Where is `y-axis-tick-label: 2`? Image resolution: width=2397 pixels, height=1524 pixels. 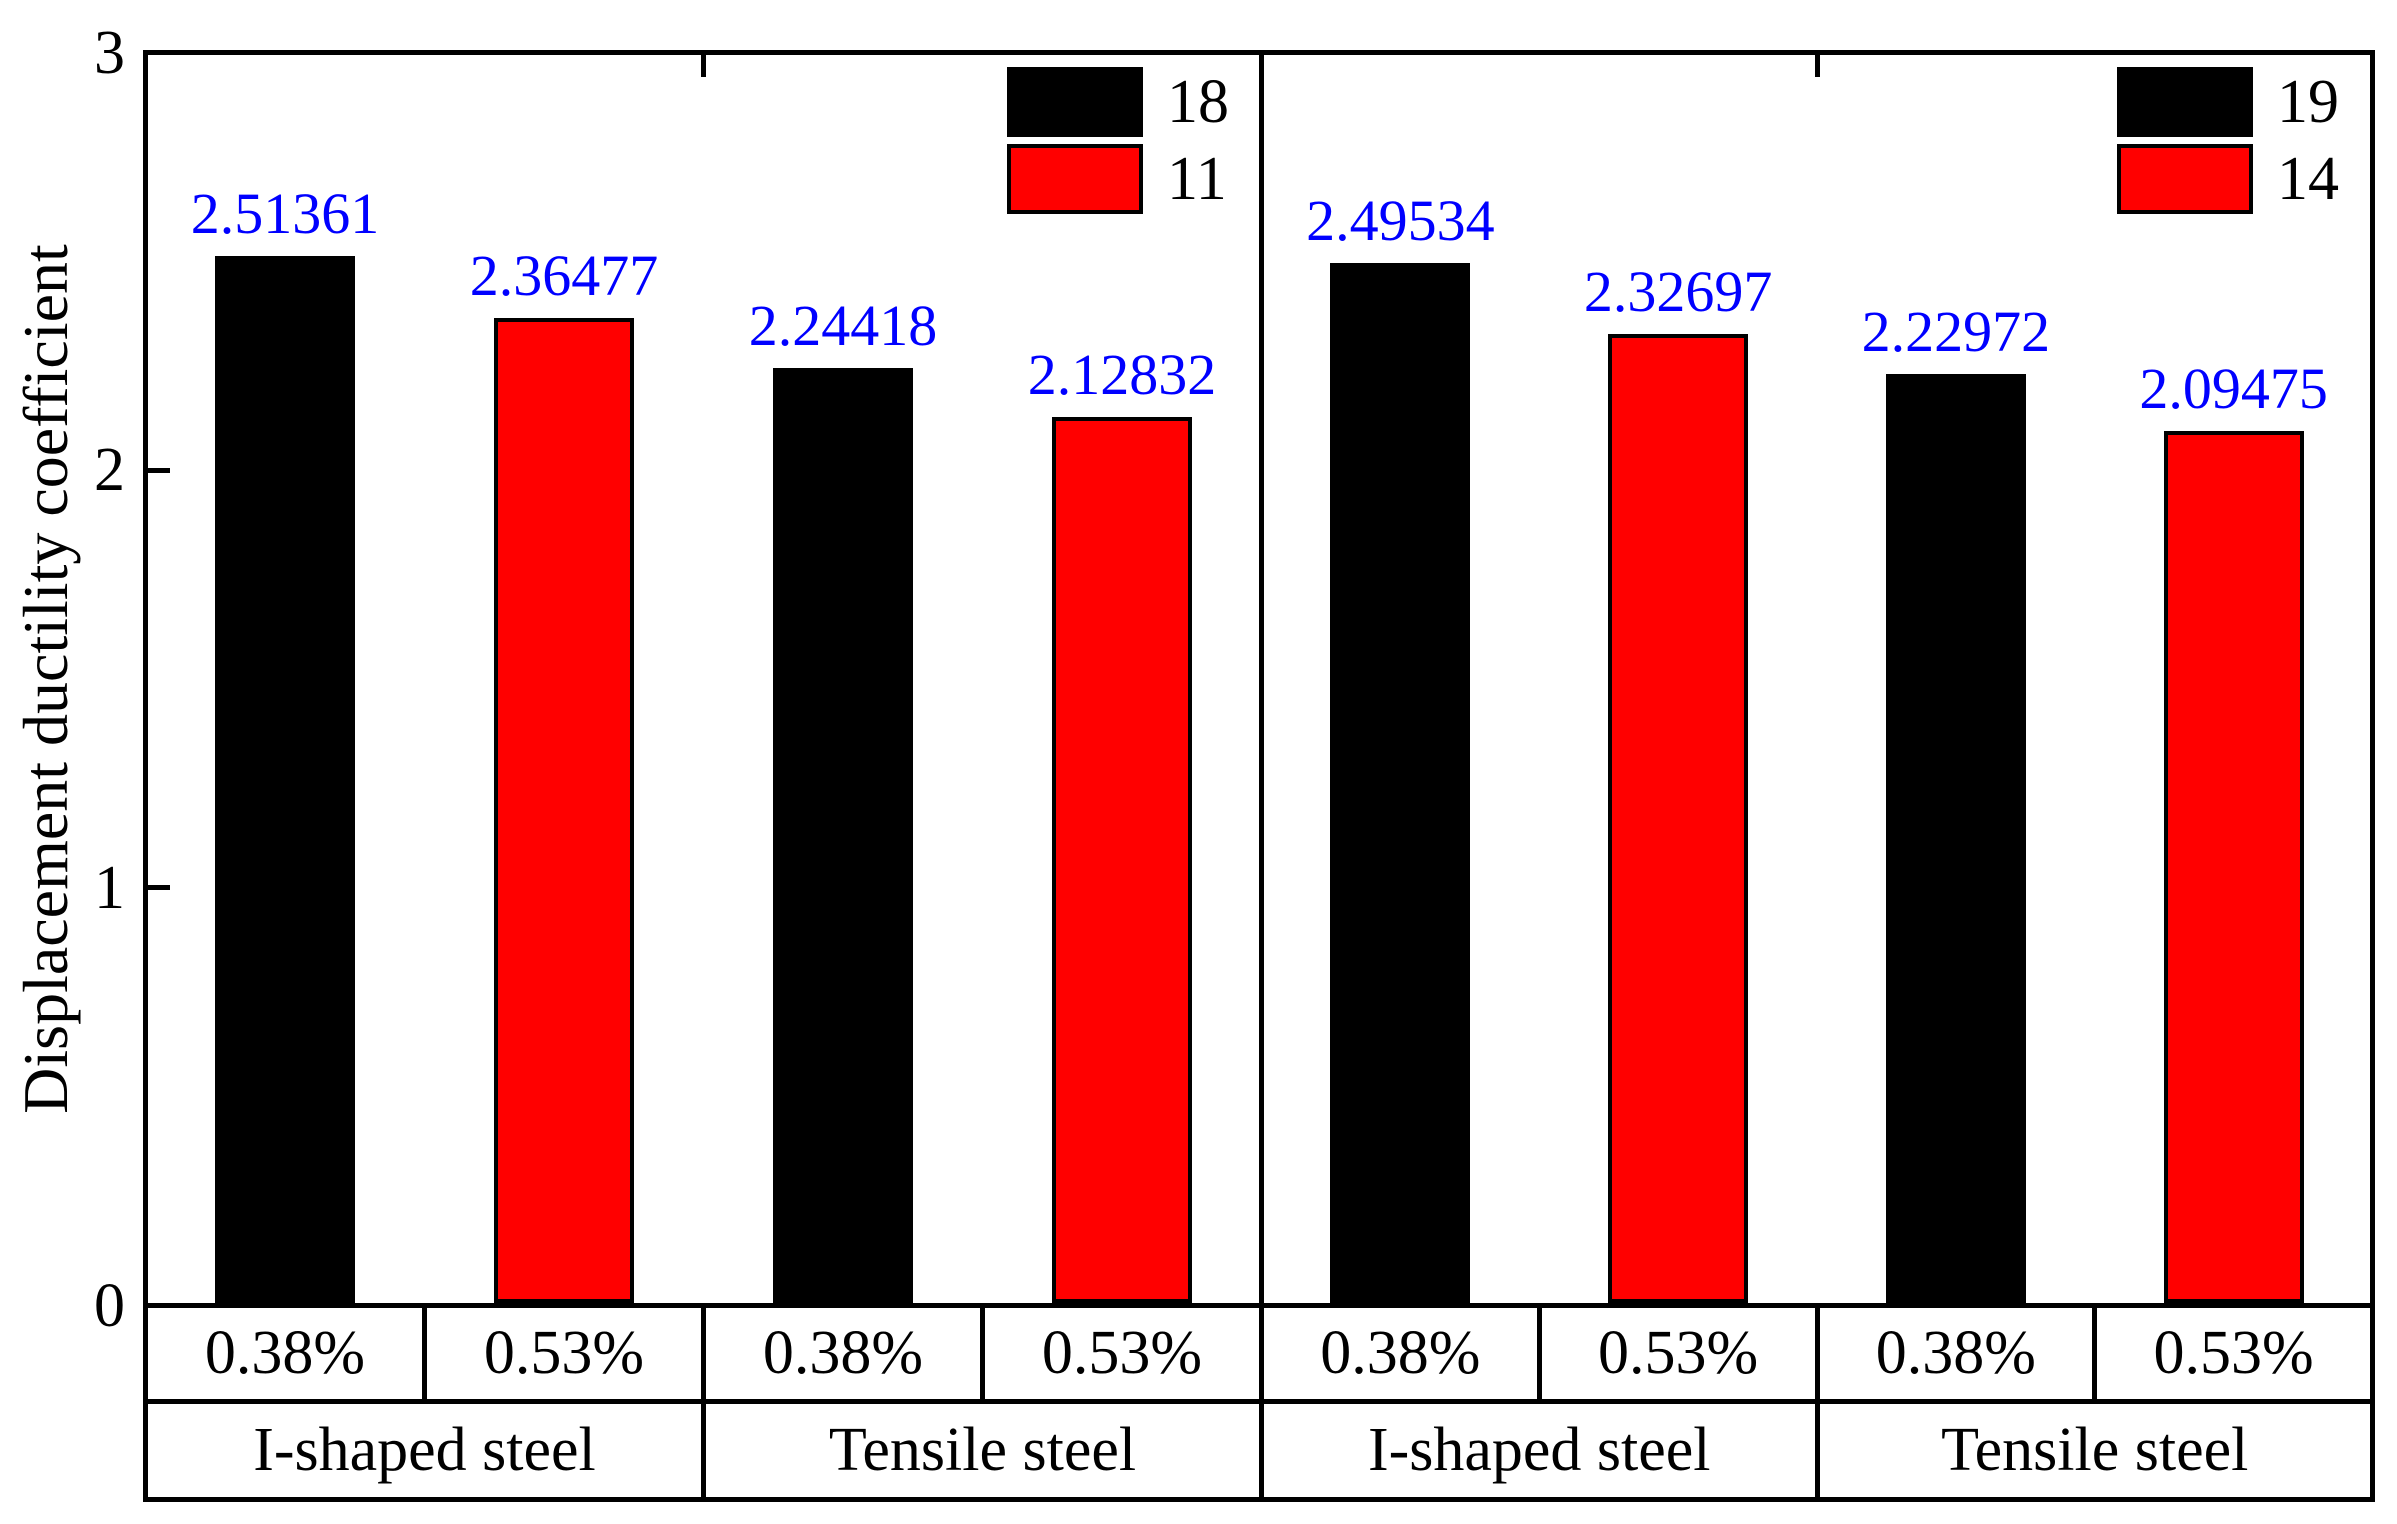
y-axis-tick-label: 2 is located at coordinates (109, 470).